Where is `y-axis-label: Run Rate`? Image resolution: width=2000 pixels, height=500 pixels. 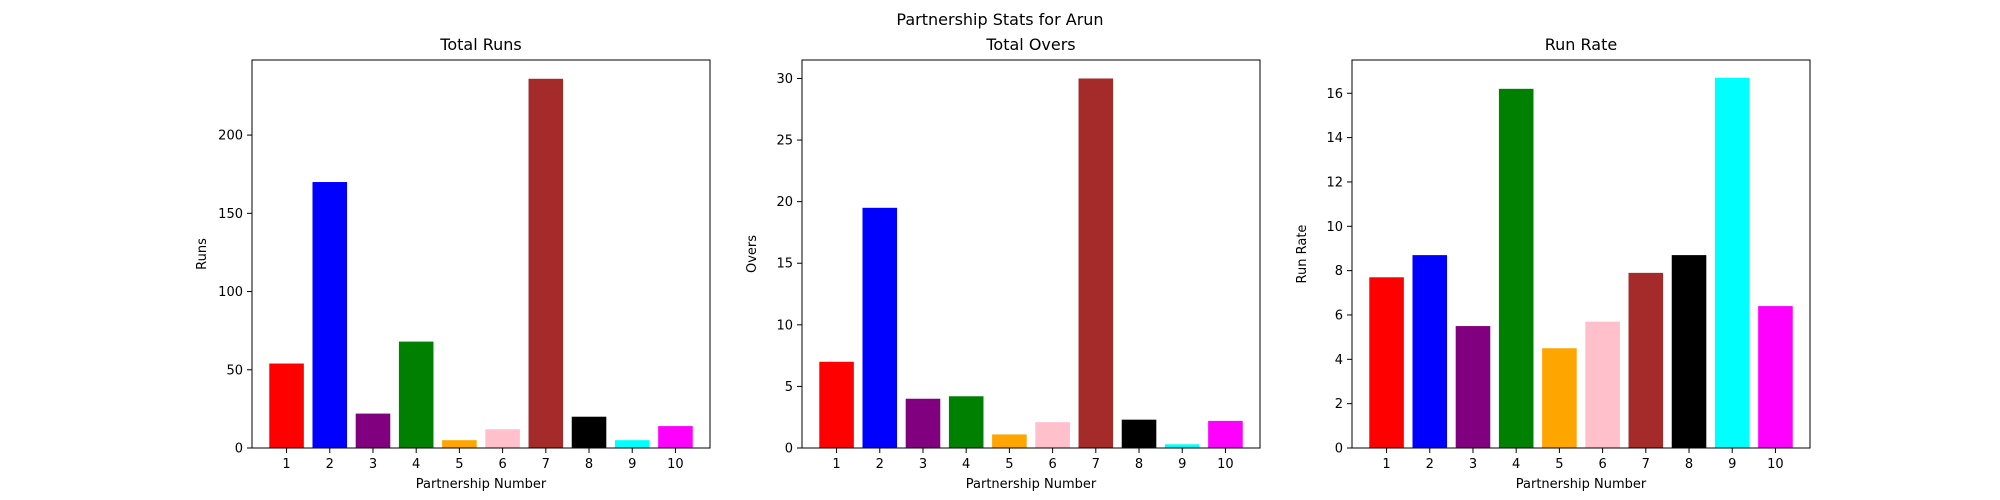 y-axis-label: Run Rate is located at coordinates (1302, 254).